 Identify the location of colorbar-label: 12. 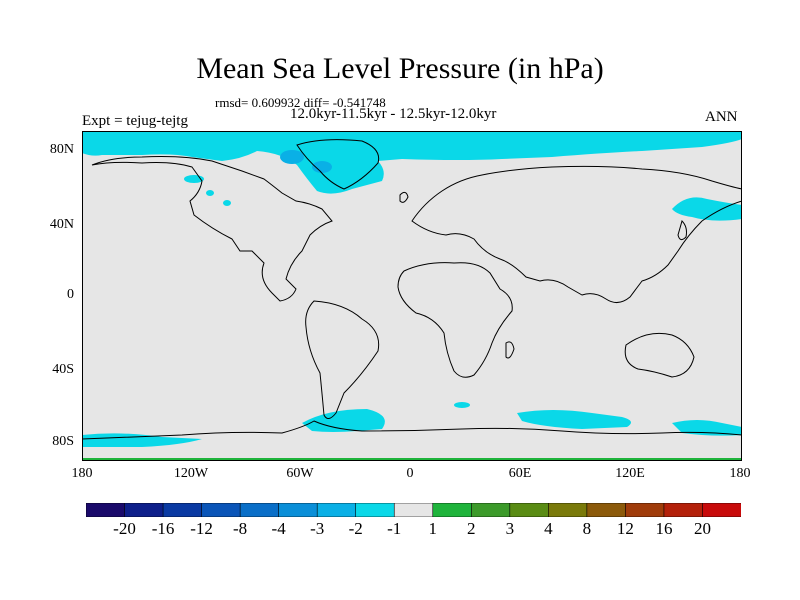
(625, 528).